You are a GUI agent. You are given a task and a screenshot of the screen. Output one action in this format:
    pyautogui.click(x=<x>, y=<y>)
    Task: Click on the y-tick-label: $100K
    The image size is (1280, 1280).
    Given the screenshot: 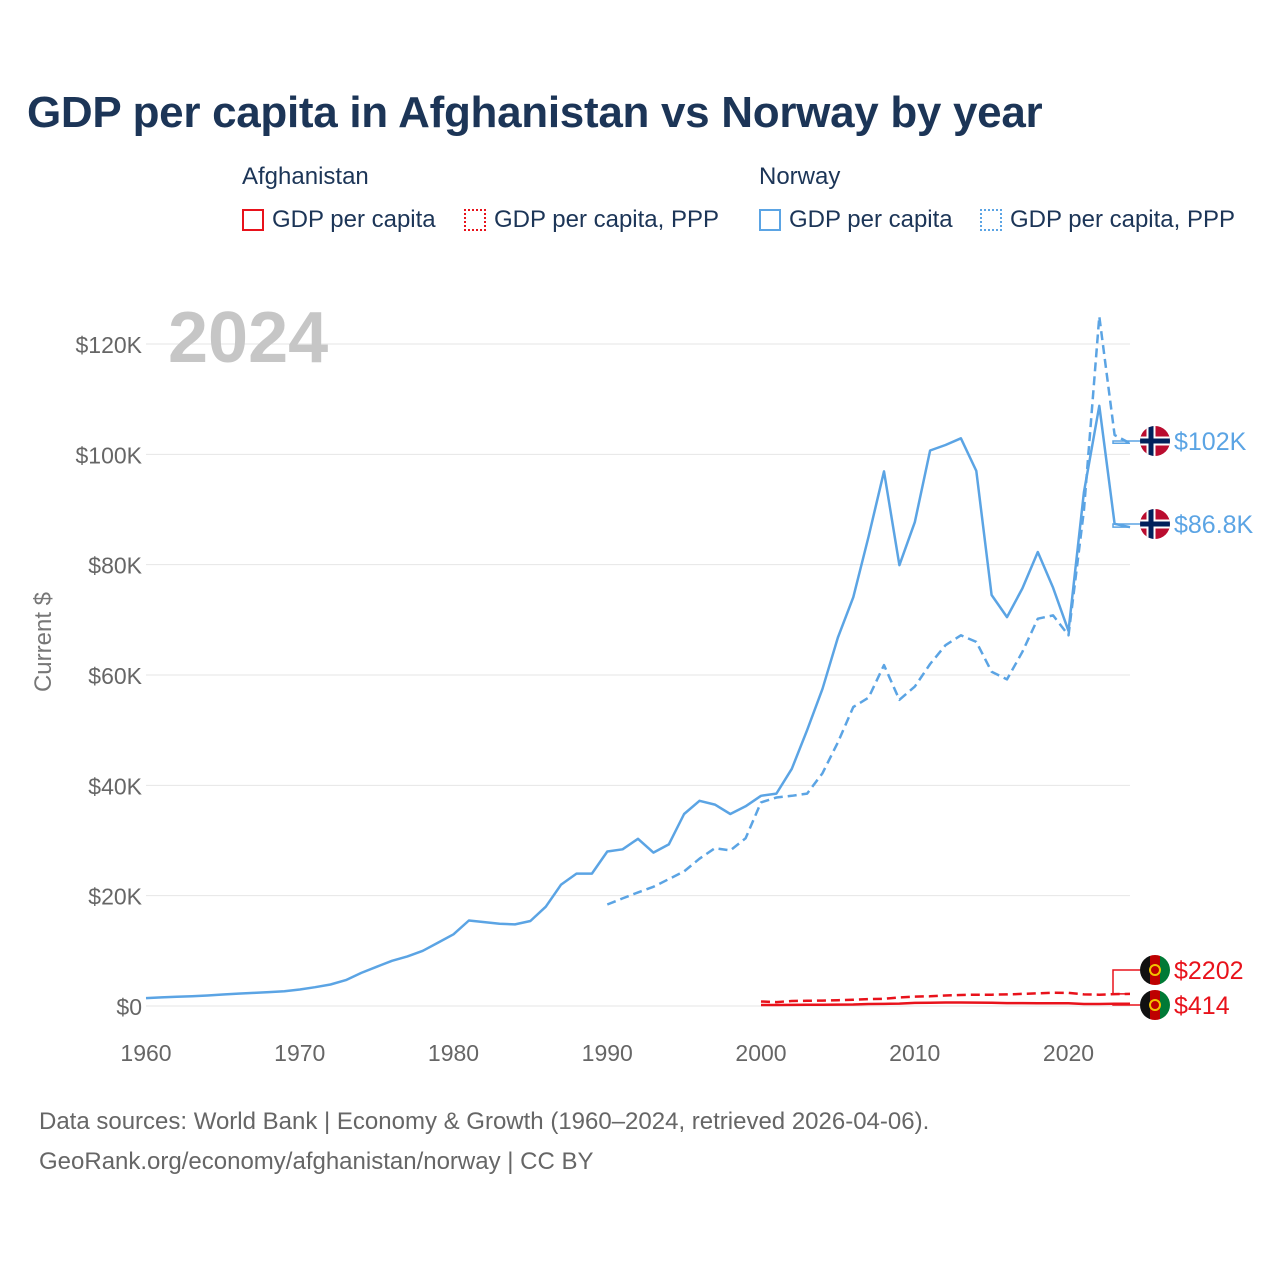 What is the action you would take?
    pyautogui.click(x=108, y=455)
    